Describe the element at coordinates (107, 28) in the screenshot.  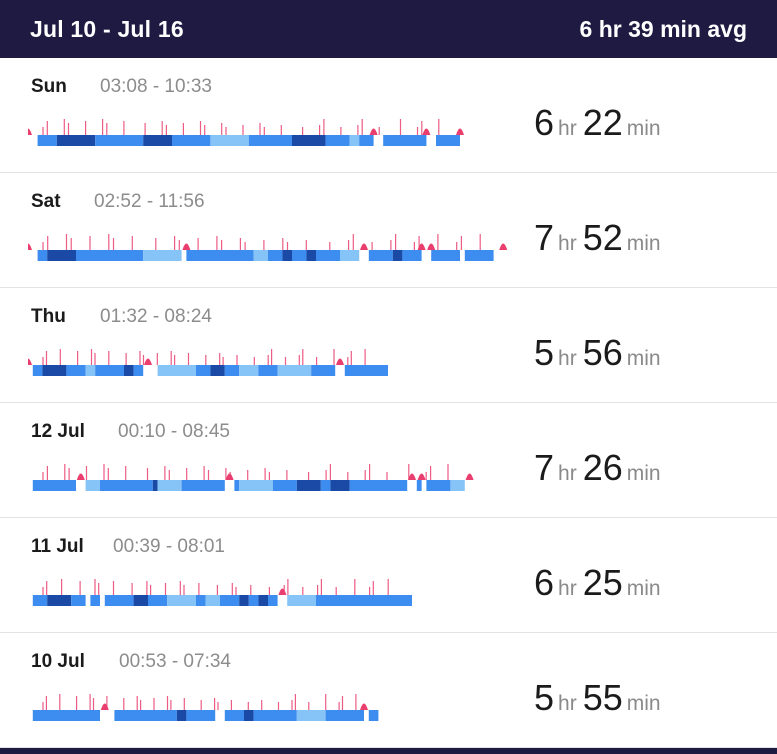
I see `date-range-title: Jul 10 - Jul 16` at that location.